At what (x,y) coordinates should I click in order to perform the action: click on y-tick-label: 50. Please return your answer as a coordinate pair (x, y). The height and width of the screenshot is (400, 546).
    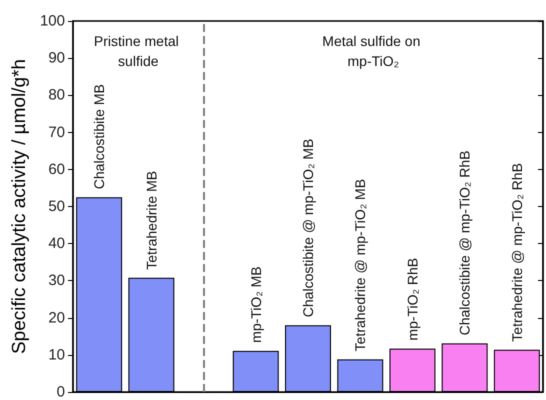
    Looking at the image, I should click on (56, 206).